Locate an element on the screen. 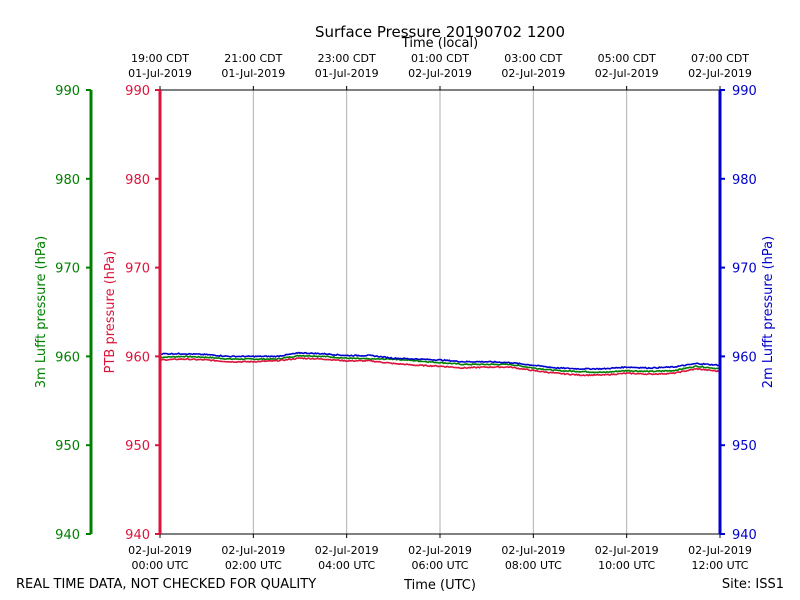 Image resolution: width=800 pixels, height=600 pixels. y-tick-label-lufft2m: 990 is located at coordinates (744, 91).